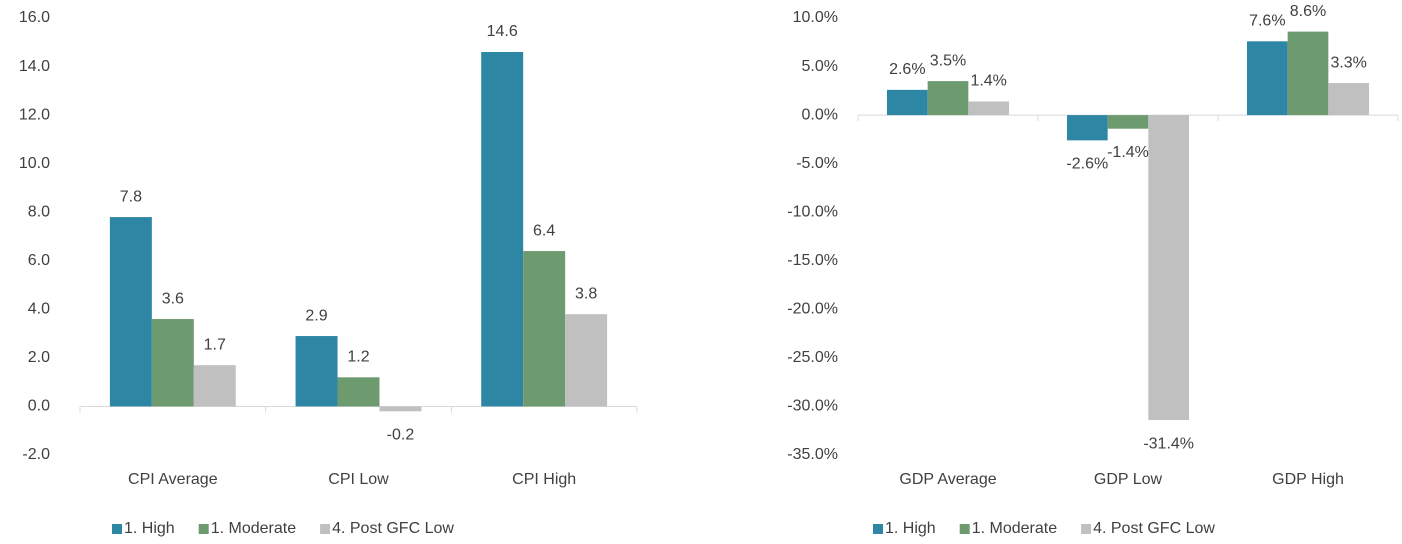  Describe the element at coordinates (1267, 21) in the screenshot. I see `data-label: 7.6%` at that location.